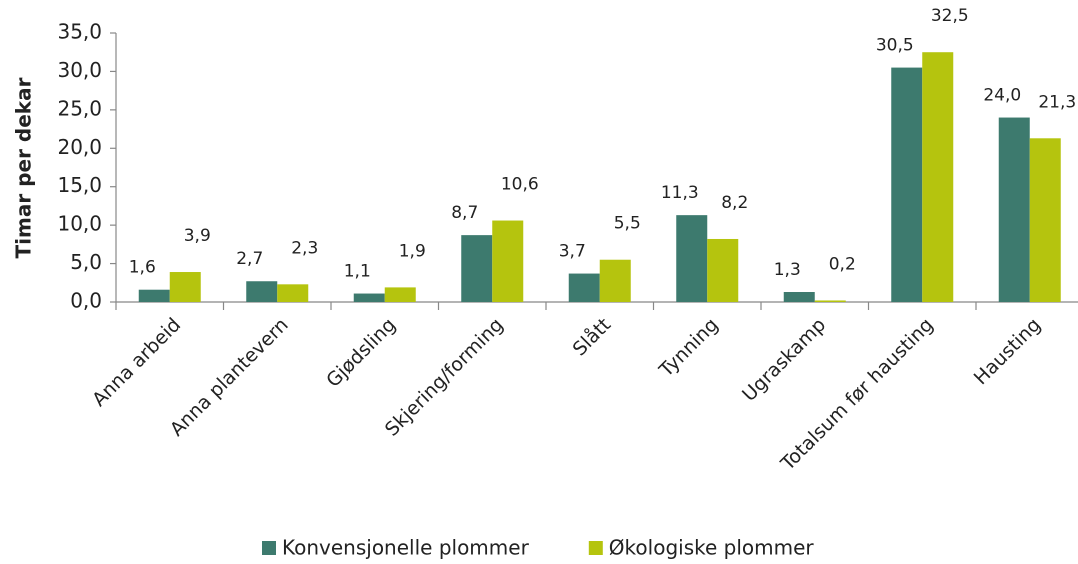 Image resolution: width=1078 pixels, height=564 pixels. I want to click on value-label: 10,6, so click(520, 185).